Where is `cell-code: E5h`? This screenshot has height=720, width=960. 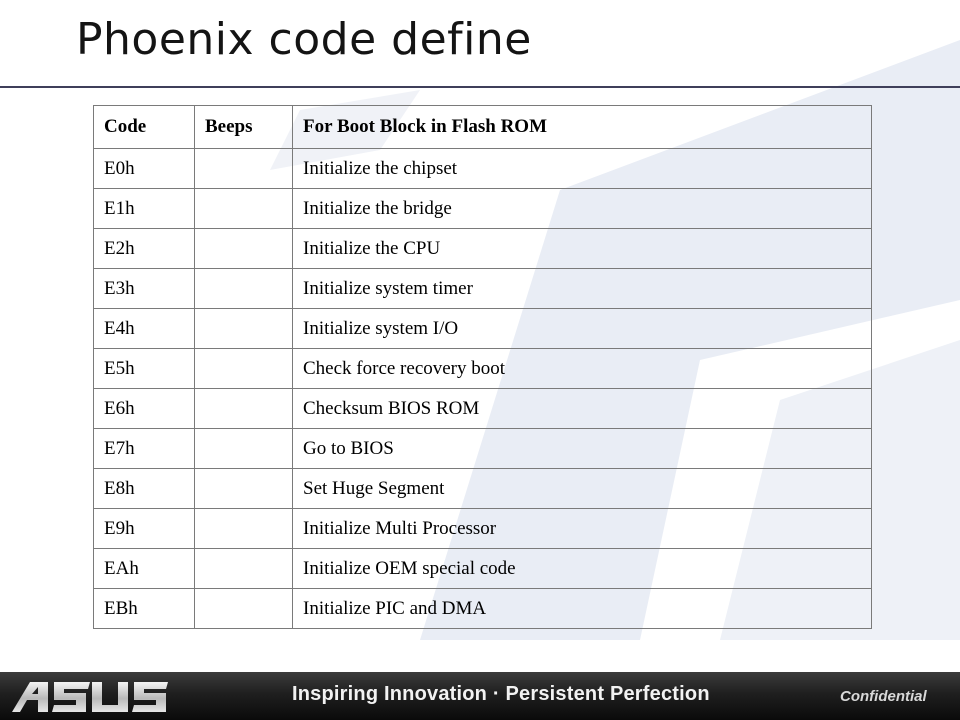 cell-code: E5h is located at coordinates (144, 368).